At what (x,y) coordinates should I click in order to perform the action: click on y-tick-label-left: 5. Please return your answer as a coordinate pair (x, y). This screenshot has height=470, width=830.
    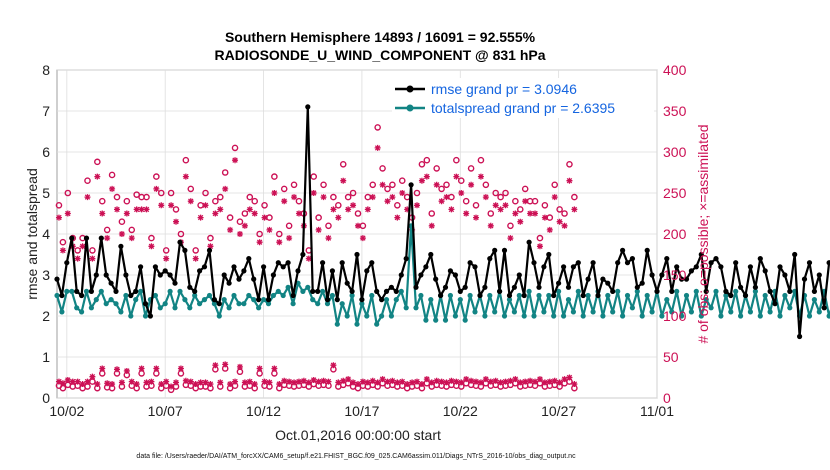
    Looking at the image, I should click on (46, 193).